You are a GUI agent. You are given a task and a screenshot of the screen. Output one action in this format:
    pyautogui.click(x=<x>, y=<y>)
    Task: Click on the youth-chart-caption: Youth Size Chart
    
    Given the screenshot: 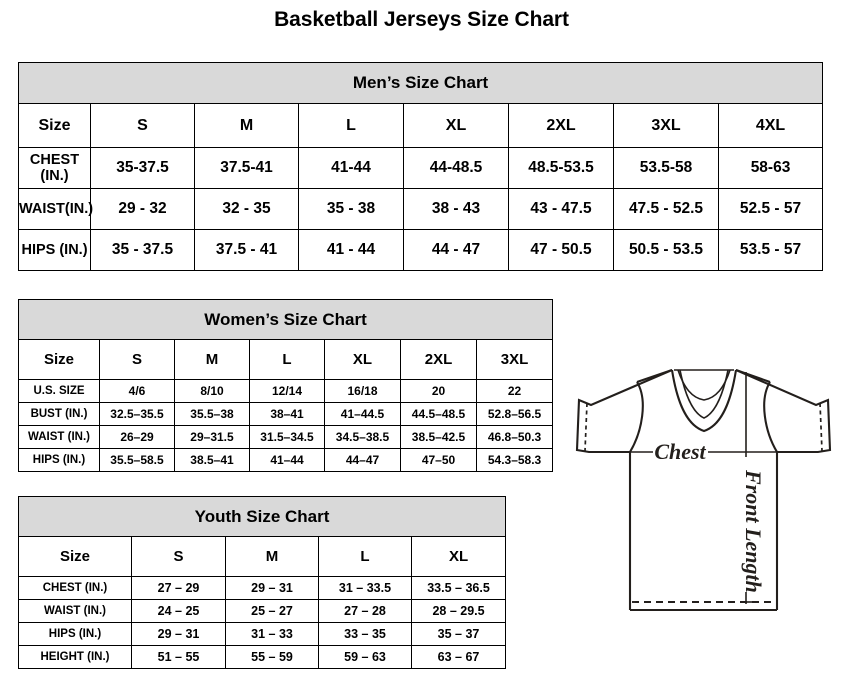 What is the action you would take?
    pyautogui.click(x=262, y=516)
    